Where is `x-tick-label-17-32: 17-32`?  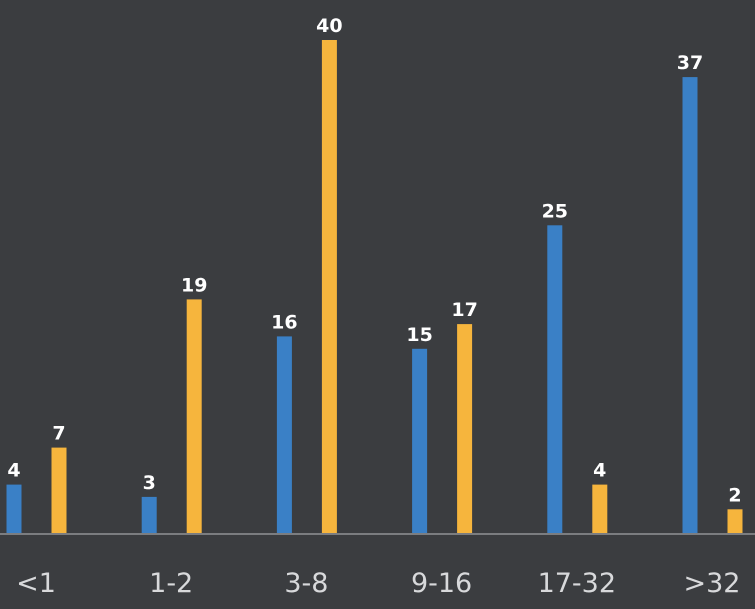 x-tick-label-17-32: 17-32 is located at coordinates (577, 583).